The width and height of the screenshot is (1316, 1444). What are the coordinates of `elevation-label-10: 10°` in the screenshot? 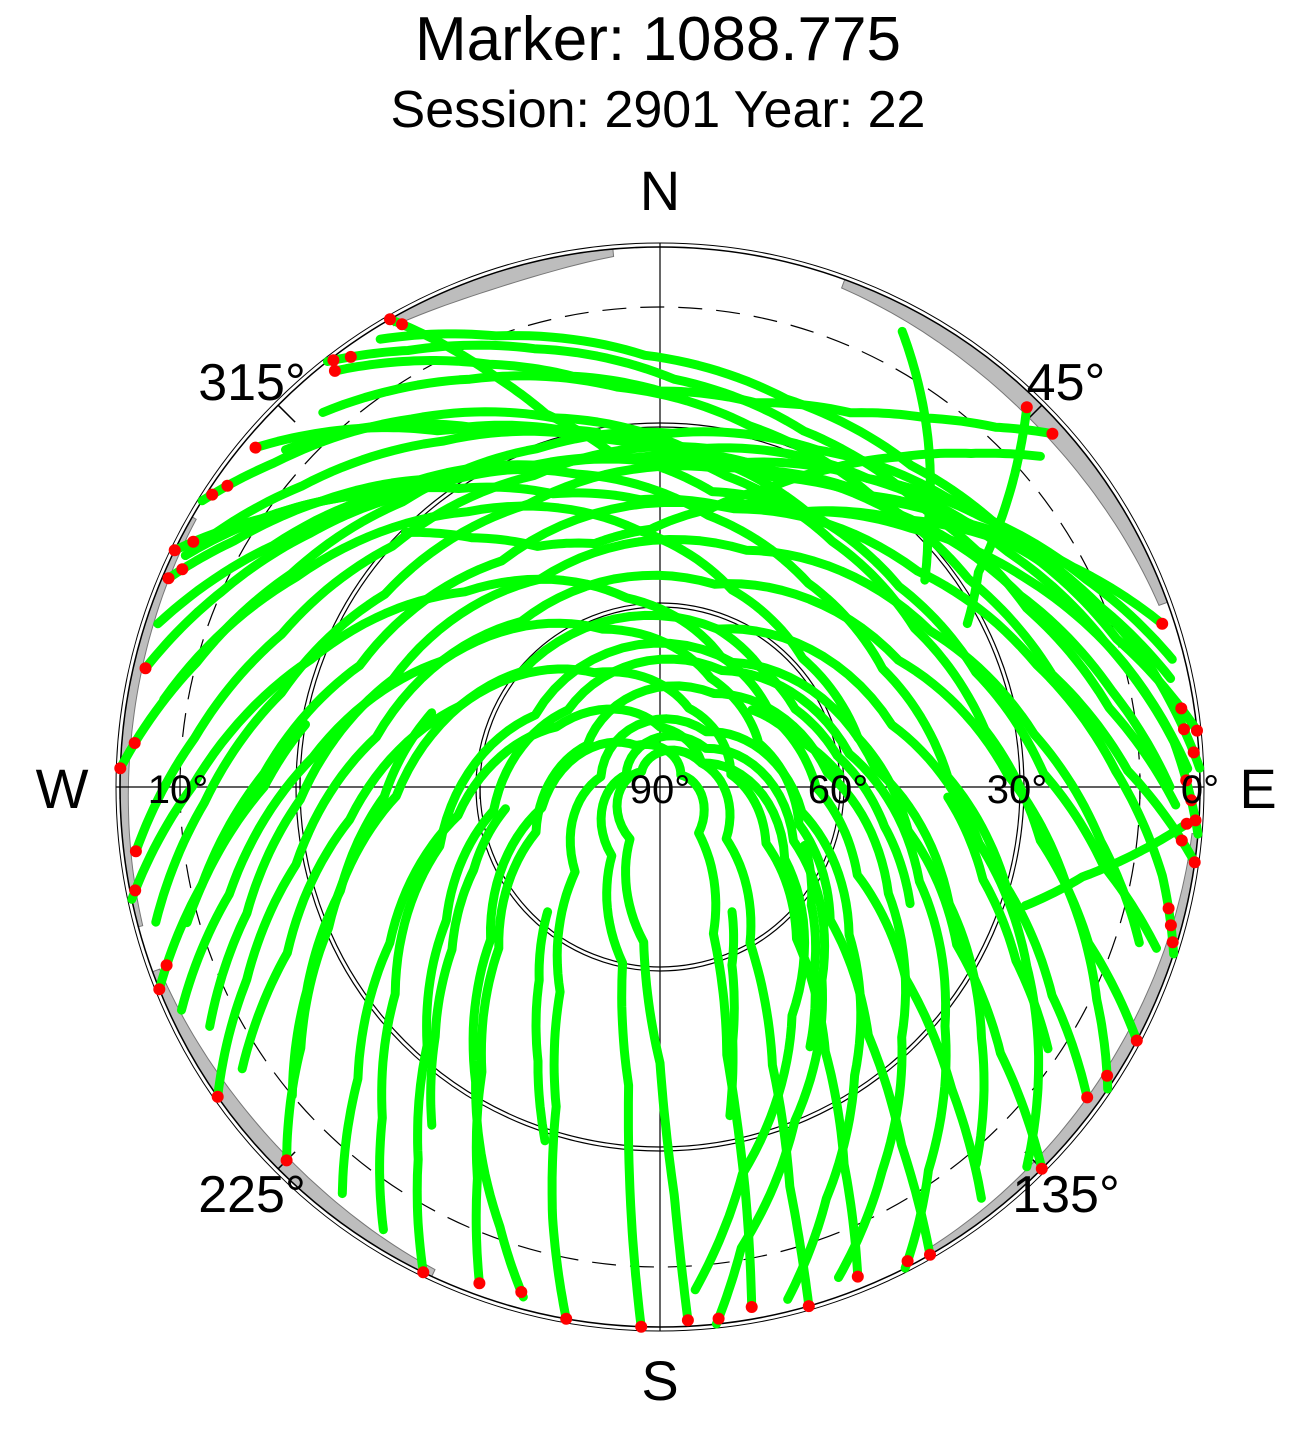 It's located at (178, 790).